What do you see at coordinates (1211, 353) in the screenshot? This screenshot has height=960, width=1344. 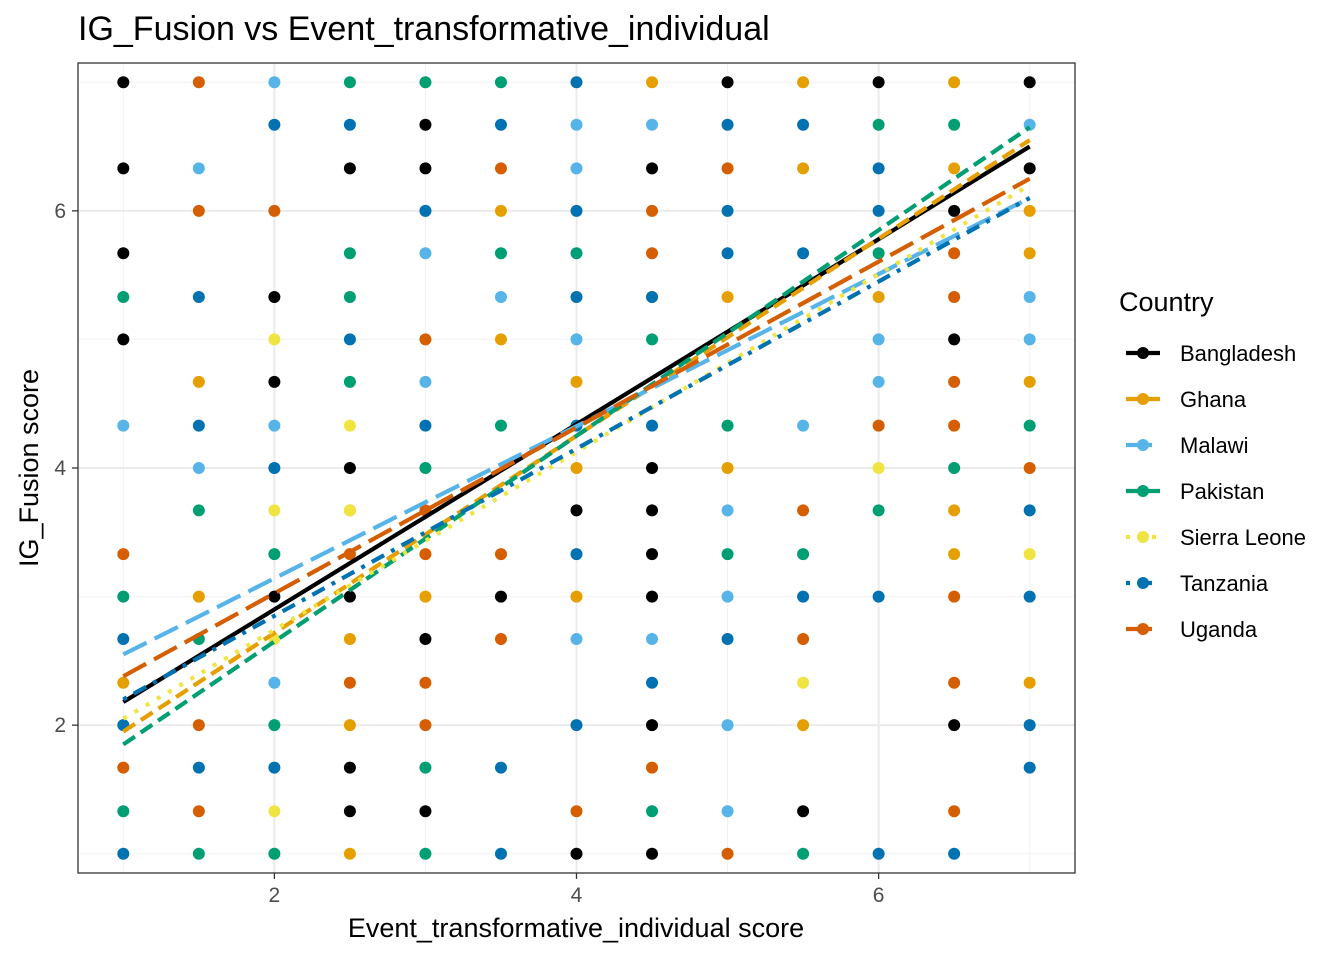 I see `legend-item-bangladesh: Bangladesh` at bounding box center [1211, 353].